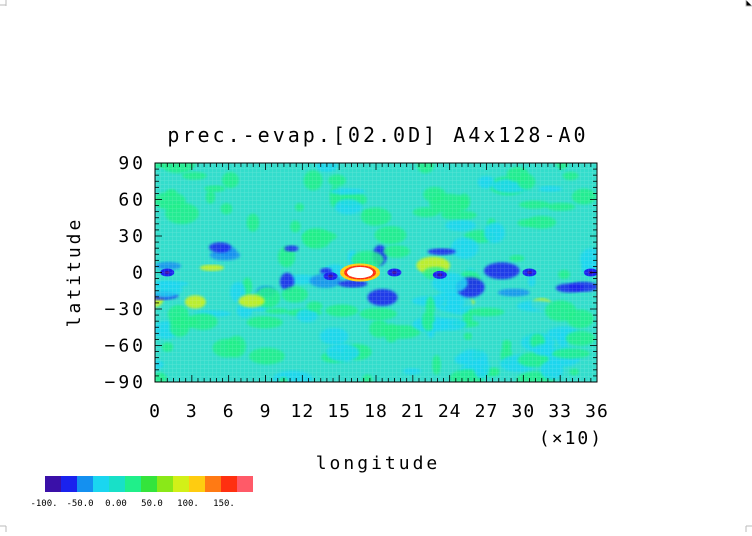  What do you see at coordinates (560, 411) in the screenshot?
I see `x-tick-label: 33` at bounding box center [560, 411].